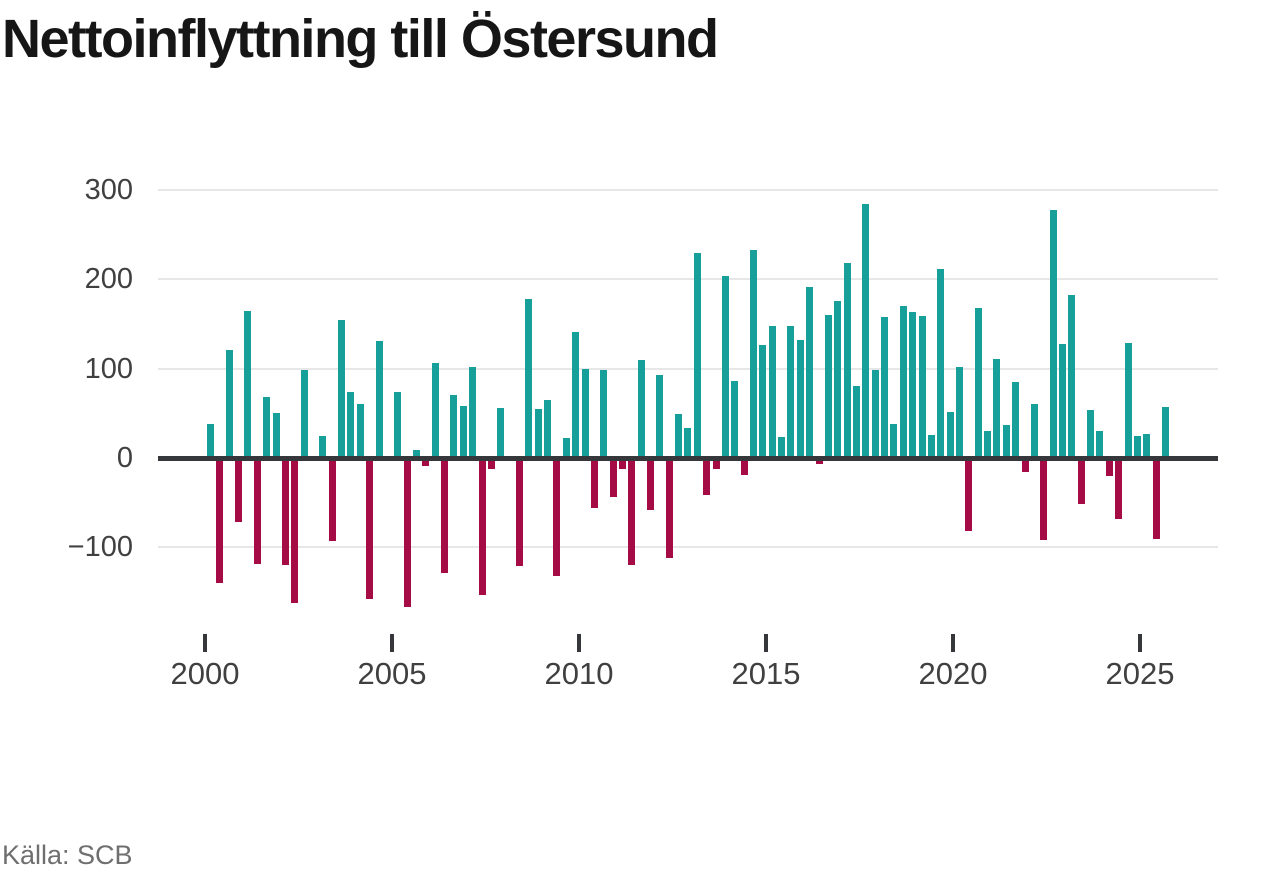  What do you see at coordinates (124, 458) in the screenshot?
I see `y-tick-label: 0` at bounding box center [124, 458].